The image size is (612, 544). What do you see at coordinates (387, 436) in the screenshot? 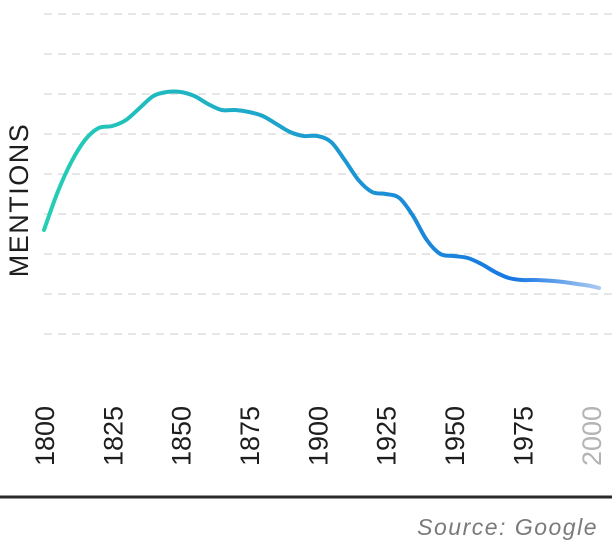
I see `x-tick-label: 1925` at bounding box center [387, 436].